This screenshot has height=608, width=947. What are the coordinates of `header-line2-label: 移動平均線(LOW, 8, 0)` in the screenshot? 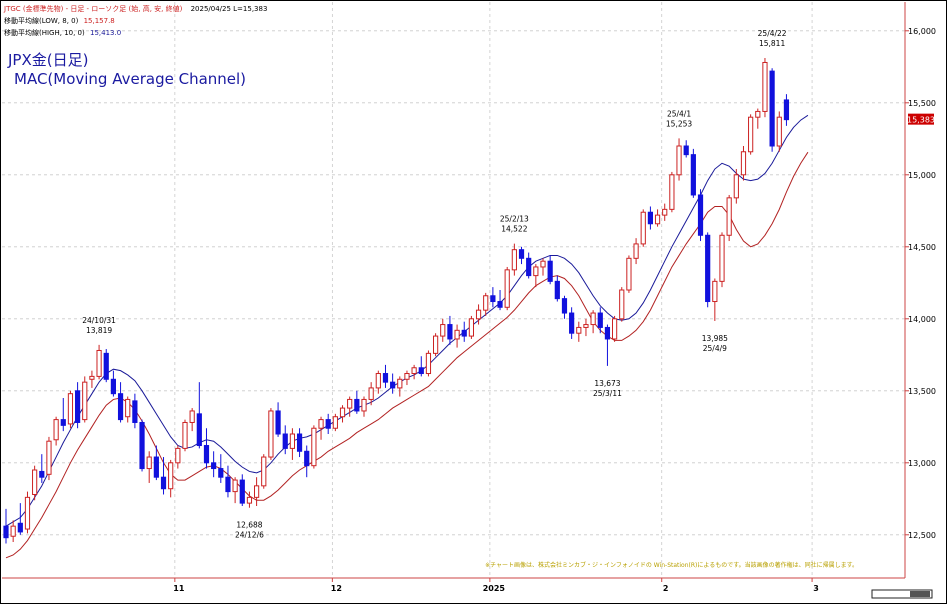 It's located at (41, 20).